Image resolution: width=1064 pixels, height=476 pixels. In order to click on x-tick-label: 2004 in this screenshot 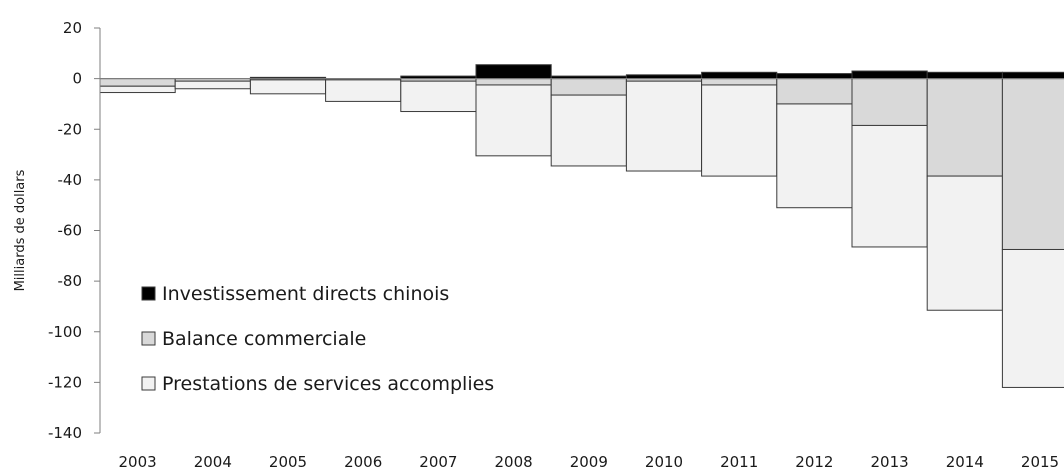, I will do `click(213, 462)`.